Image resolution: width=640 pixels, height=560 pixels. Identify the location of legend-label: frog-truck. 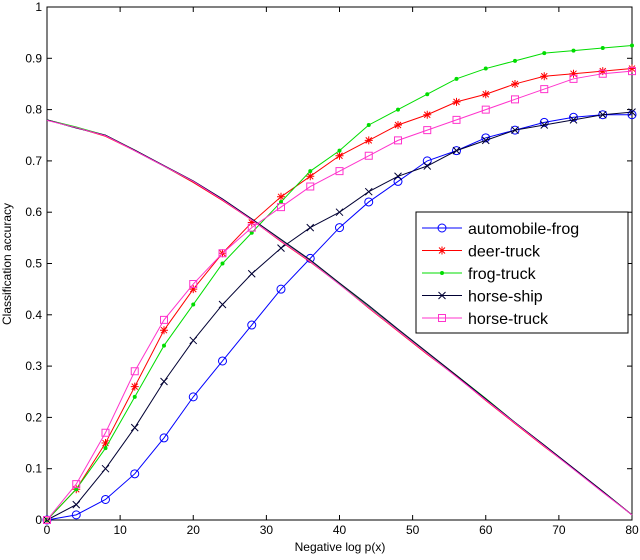
(502, 274).